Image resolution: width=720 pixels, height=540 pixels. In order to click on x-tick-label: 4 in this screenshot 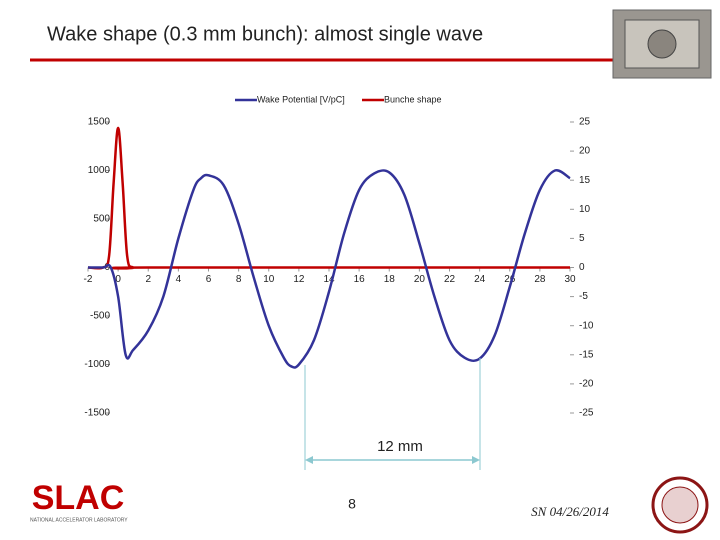, I will do `click(179, 279)`.